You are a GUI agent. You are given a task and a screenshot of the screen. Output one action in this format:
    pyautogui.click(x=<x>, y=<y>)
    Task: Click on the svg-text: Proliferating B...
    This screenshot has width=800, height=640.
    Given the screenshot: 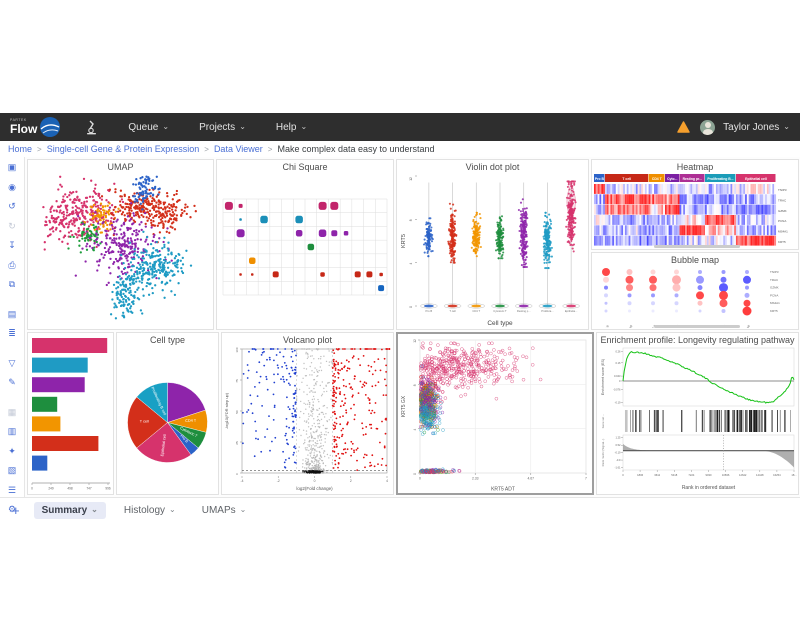 What is the action you would take?
    pyautogui.click(x=720, y=179)
    